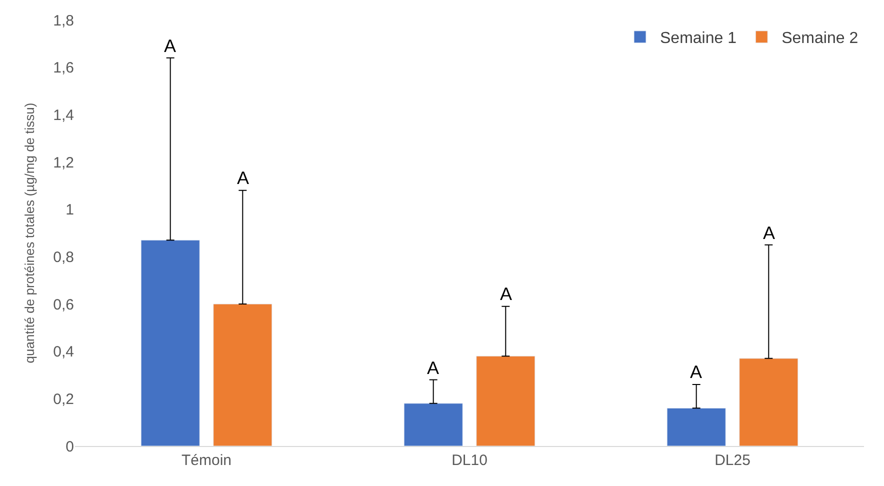 This screenshot has height=486, width=884. I want to click on y-tick-label: 0, so click(70, 447).